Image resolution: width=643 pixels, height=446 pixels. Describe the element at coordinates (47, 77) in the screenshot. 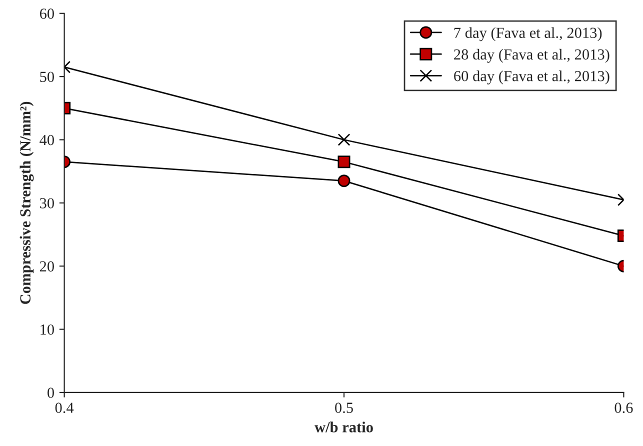

I see `y-tick-label: 50` at that location.